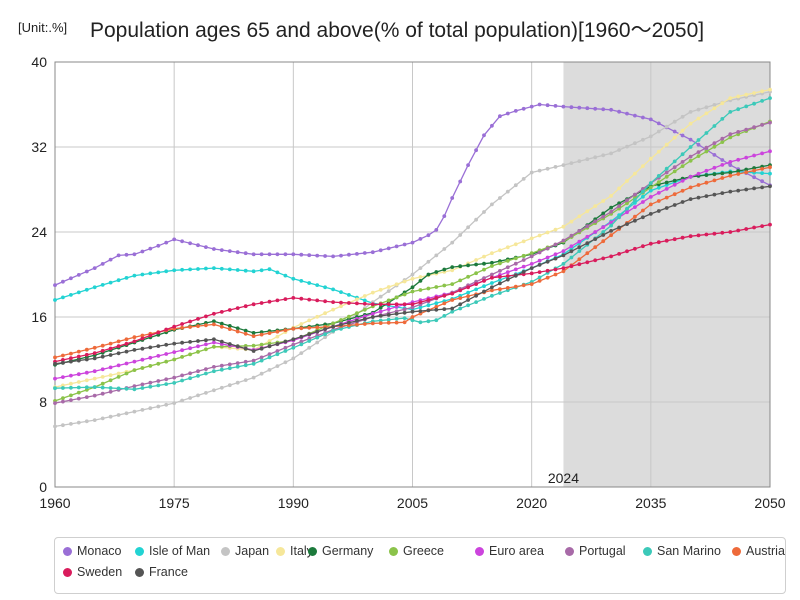  Describe the element at coordinates (340, 551) in the screenshot. I see `legend-item: Germany` at that location.